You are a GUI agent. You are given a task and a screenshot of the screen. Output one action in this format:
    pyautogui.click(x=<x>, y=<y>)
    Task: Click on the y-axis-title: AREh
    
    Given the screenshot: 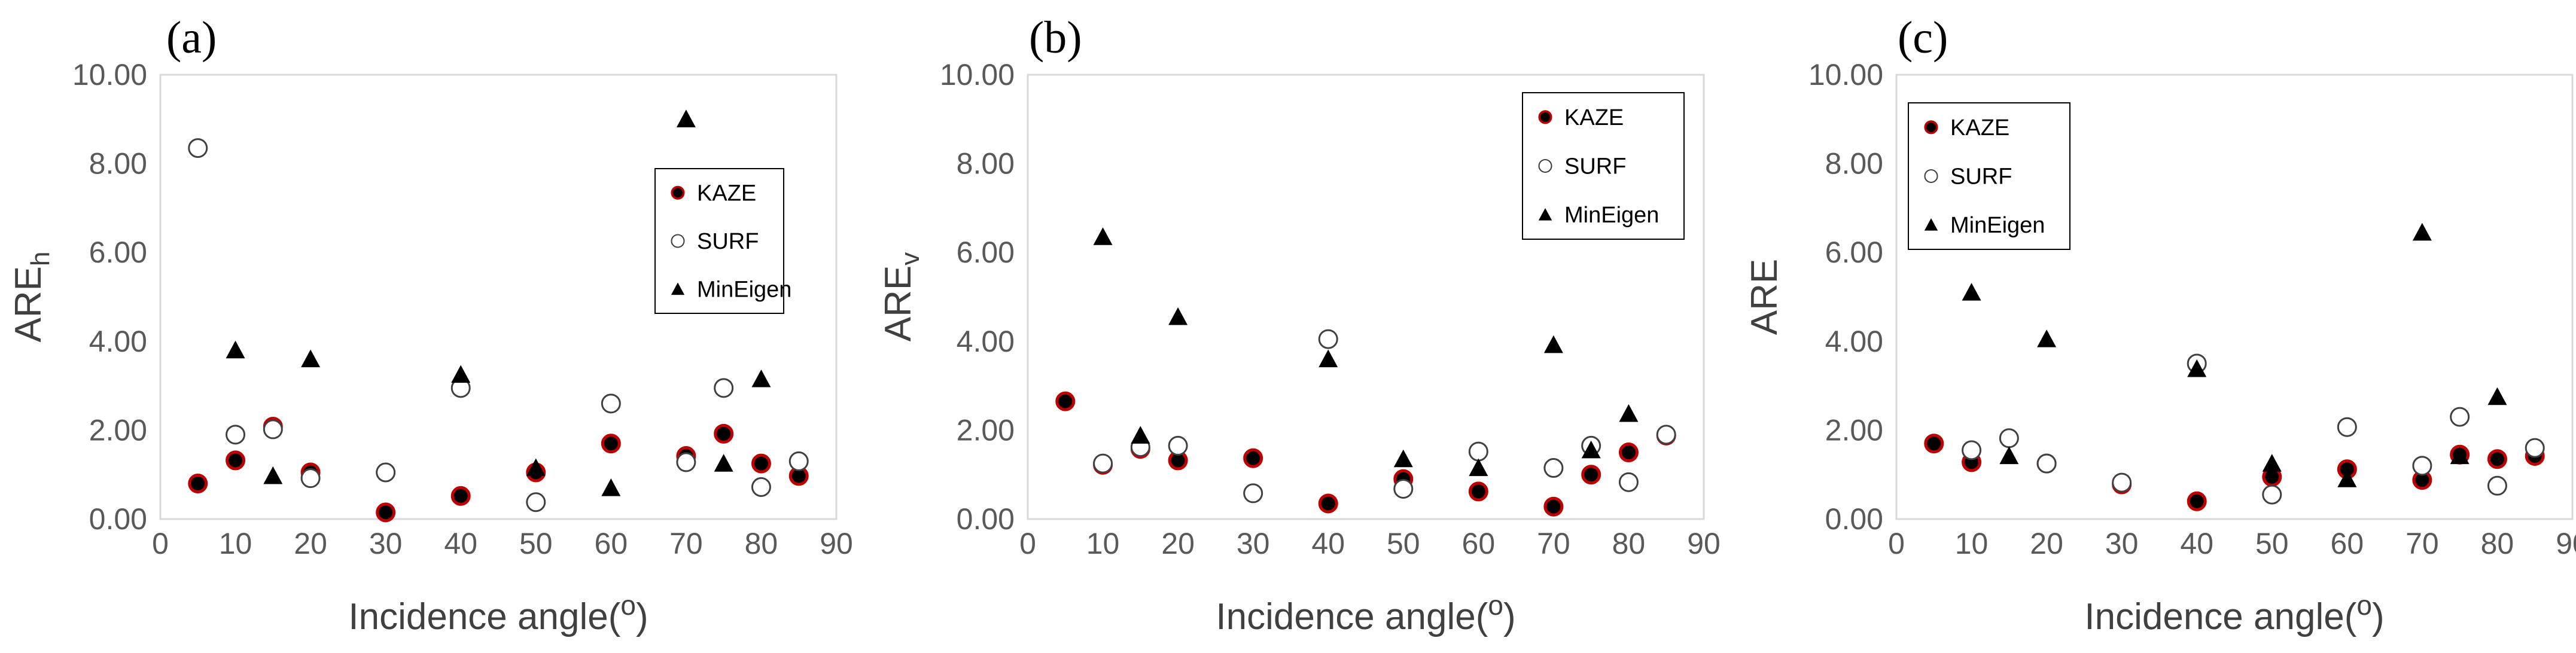 What is the action you would take?
    pyautogui.click(x=31, y=297)
    